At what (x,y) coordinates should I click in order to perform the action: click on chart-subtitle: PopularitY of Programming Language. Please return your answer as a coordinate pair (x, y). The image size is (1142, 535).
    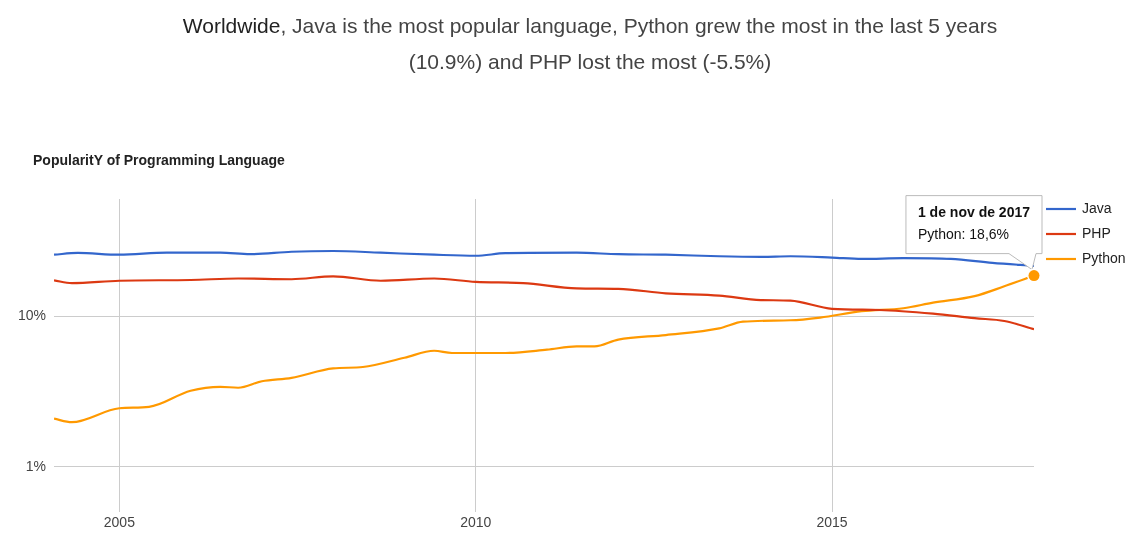
    Looking at the image, I should click on (159, 160).